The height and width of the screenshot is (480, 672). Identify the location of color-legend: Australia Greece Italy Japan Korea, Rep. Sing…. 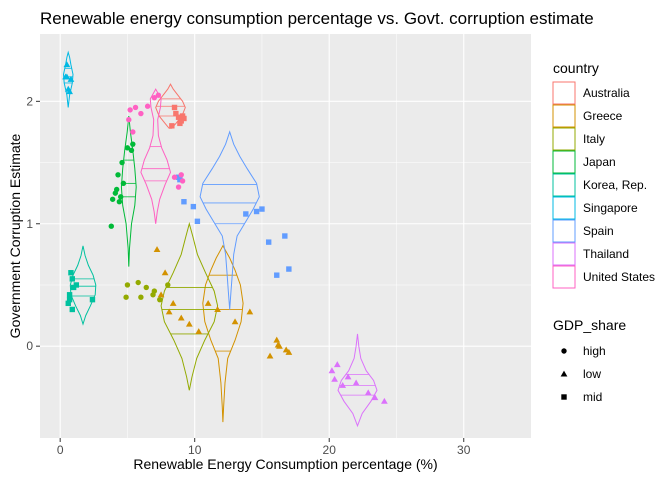
(603, 185).